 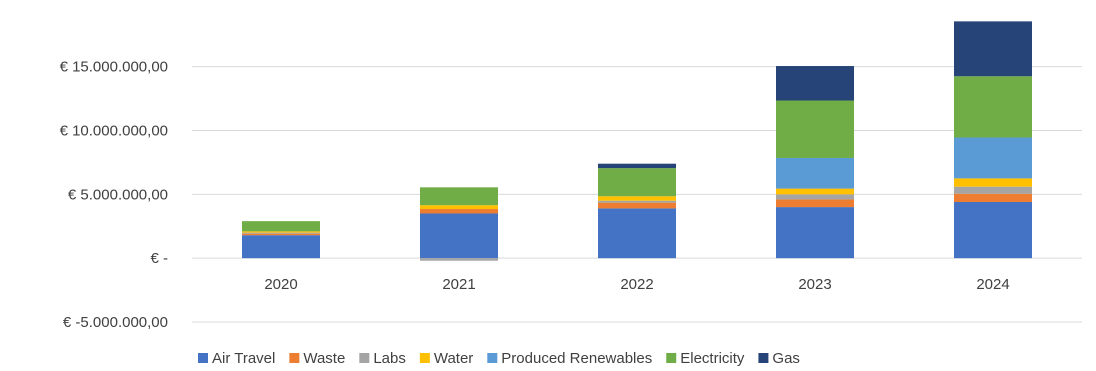 What do you see at coordinates (281, 247) in the screenshot?
I see `bar-air-travel-2020` at bounding box center [281, 247].